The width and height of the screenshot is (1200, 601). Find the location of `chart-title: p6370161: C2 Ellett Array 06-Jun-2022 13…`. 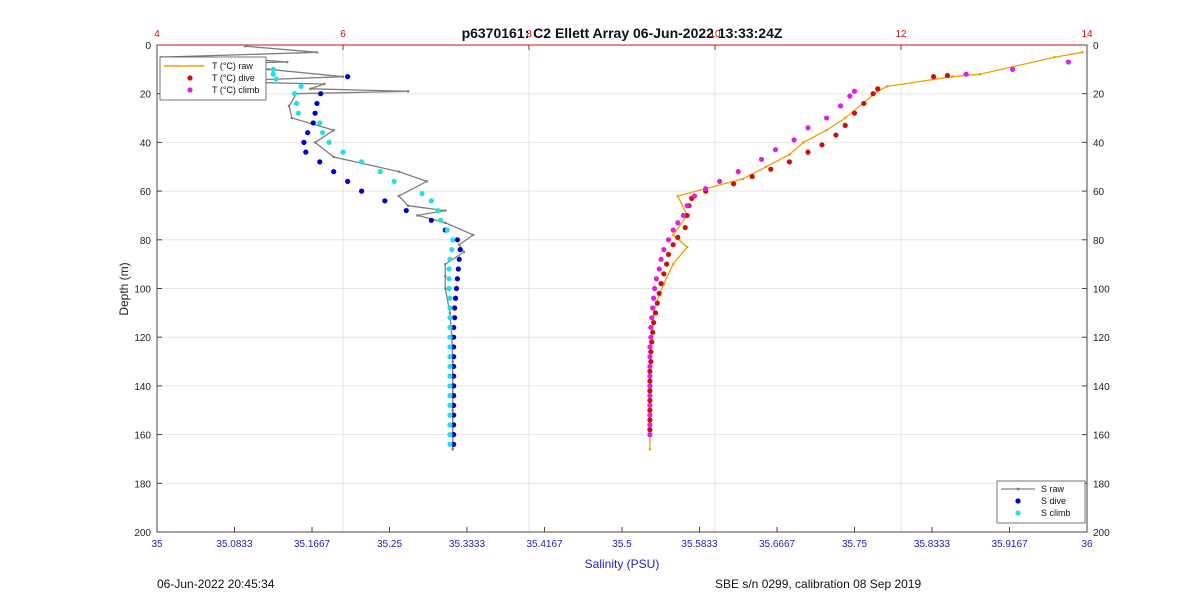

chart-title: p6370161: C2 Ellett Array 06-Jun-2022 13… is located at coordinates (622, 33).